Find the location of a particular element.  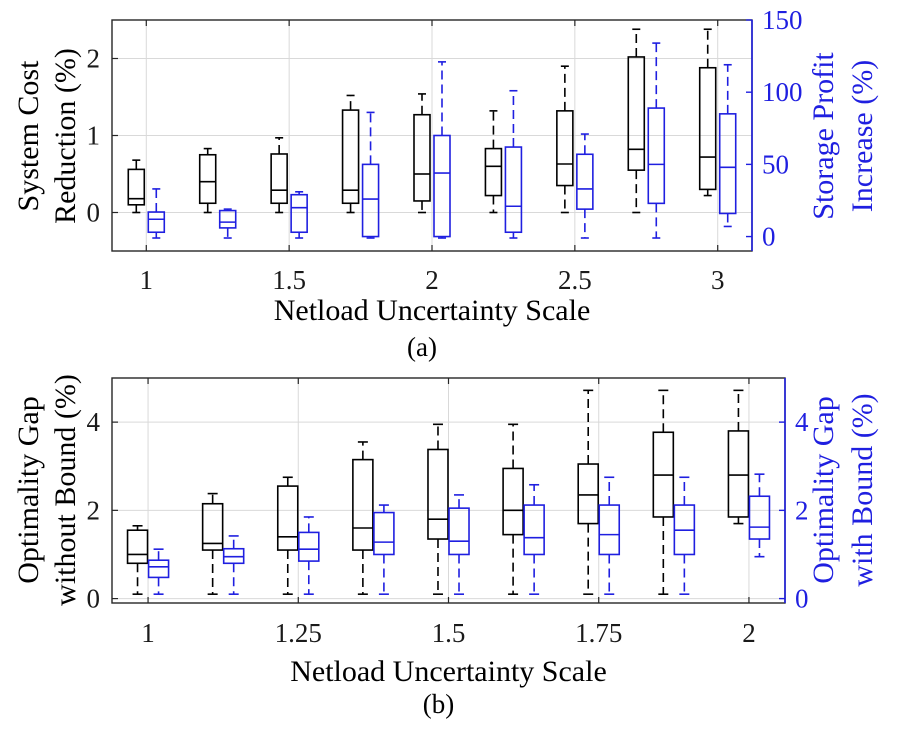

y-left-tick-label: 1 is located at coordinates (94, 136).